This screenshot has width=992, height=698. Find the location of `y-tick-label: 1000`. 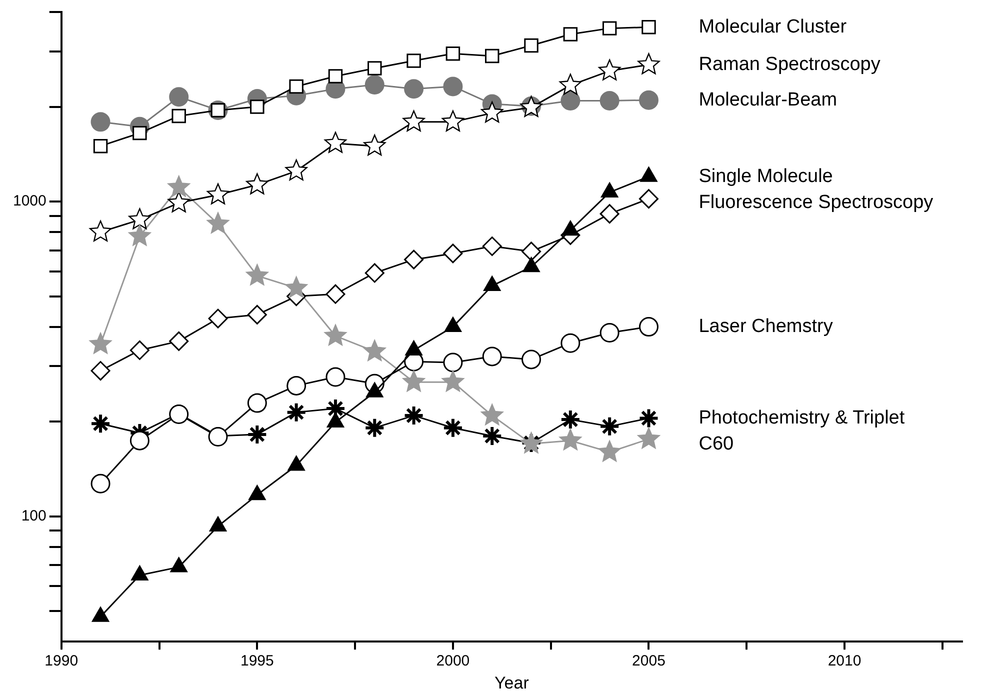

y-tick-label: 1000 is located at coordinates (29, 201).